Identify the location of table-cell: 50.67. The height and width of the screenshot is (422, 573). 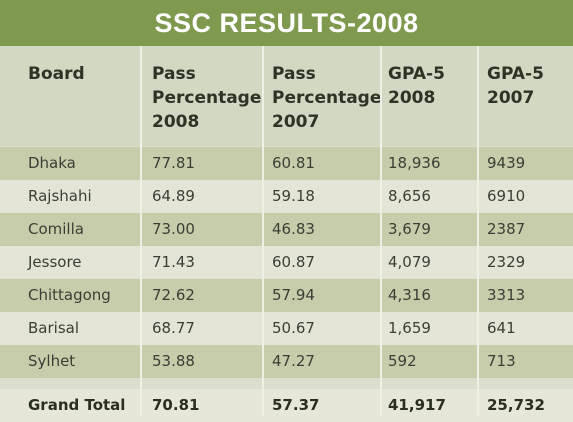
(293, 328).